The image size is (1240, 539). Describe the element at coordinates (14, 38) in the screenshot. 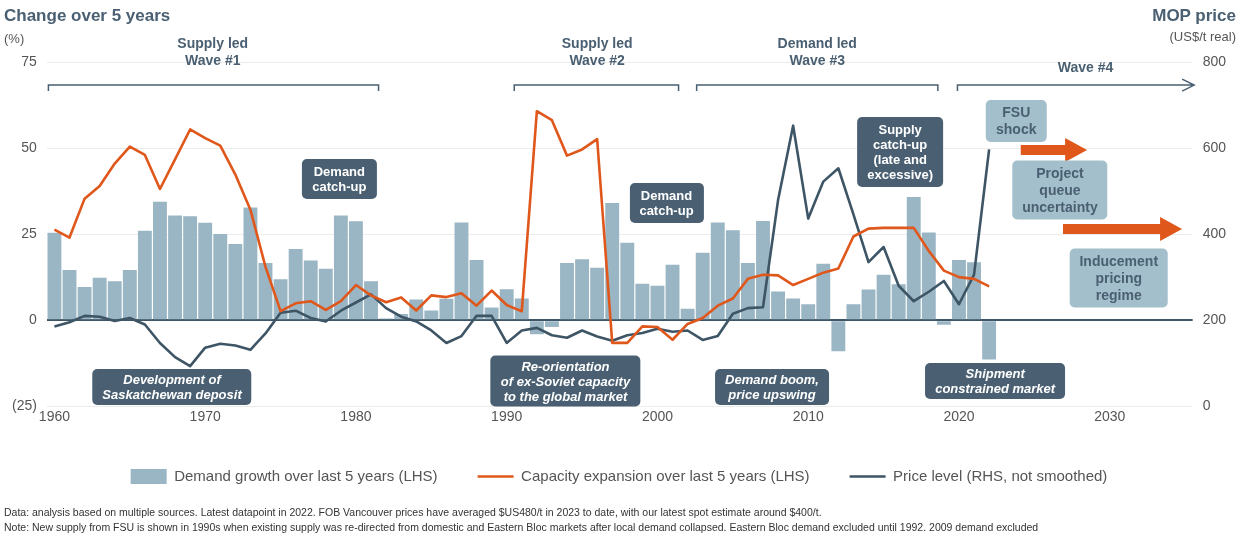

I see `y-axis-title: (%)` at that location.